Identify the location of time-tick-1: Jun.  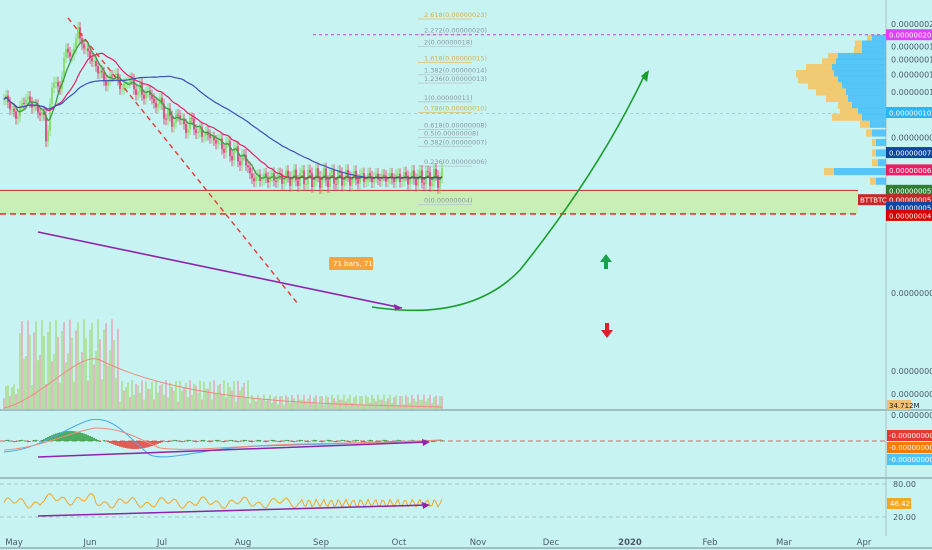
(89, 543).